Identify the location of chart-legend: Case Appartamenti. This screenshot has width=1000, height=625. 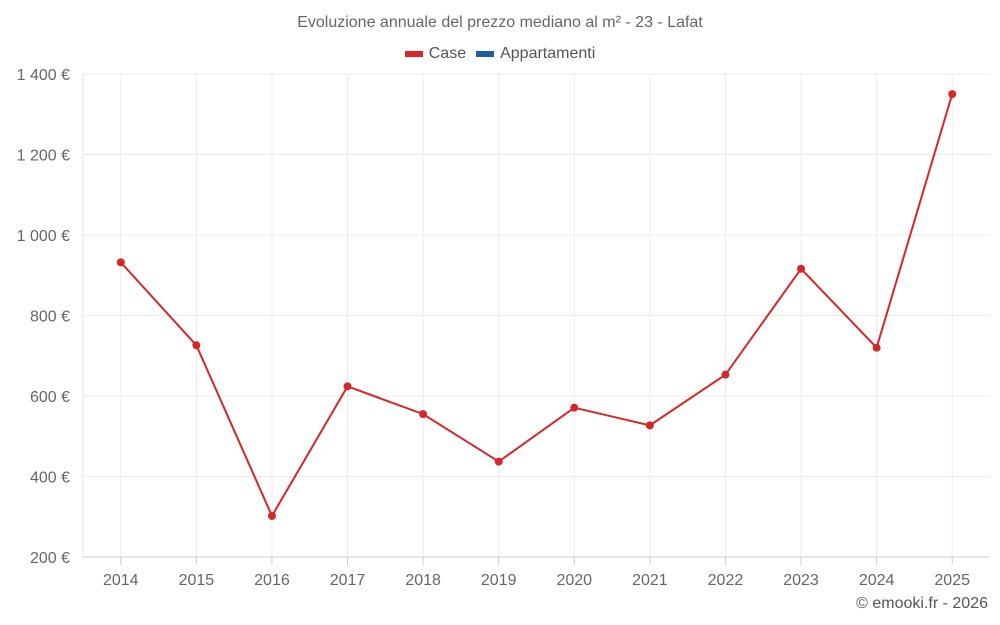
(500, 54).